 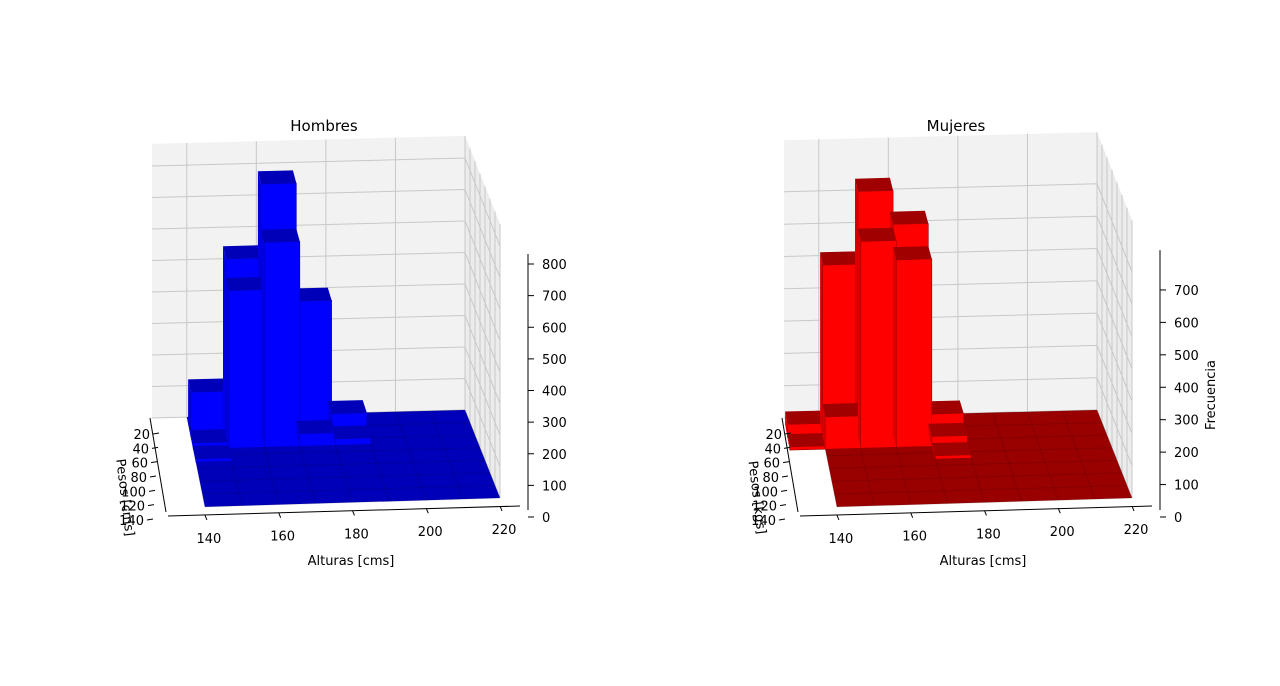 I want to click on x-axis-line, so click(x=344, y=511).